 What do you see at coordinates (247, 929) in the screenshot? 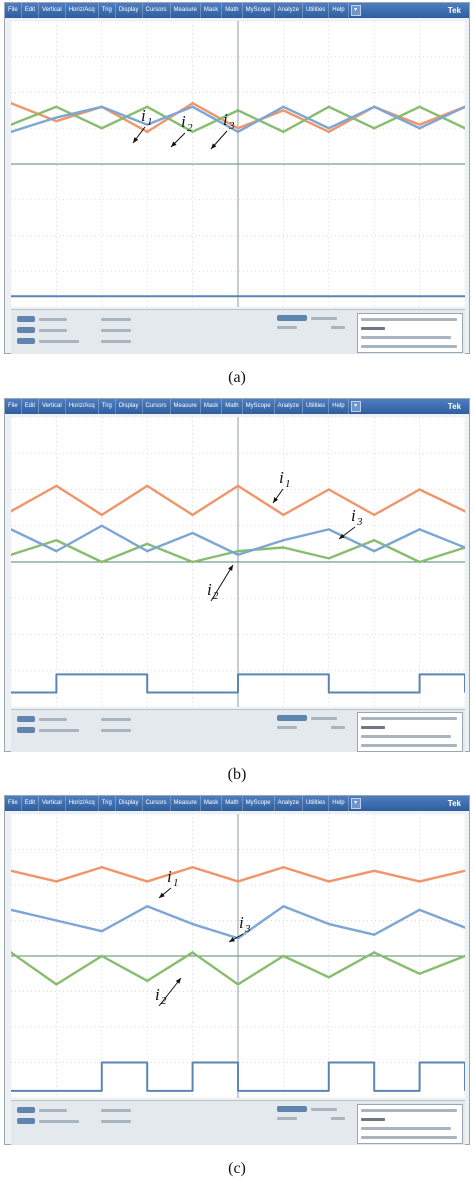
I see `curve-label-subscript: 3` at bounding box center [247, 929].